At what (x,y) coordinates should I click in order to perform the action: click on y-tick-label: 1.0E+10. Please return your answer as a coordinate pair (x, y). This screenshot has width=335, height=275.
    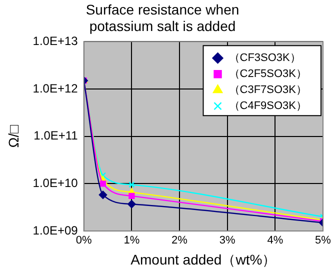
    Looking at the image, I should click on (55, 183).